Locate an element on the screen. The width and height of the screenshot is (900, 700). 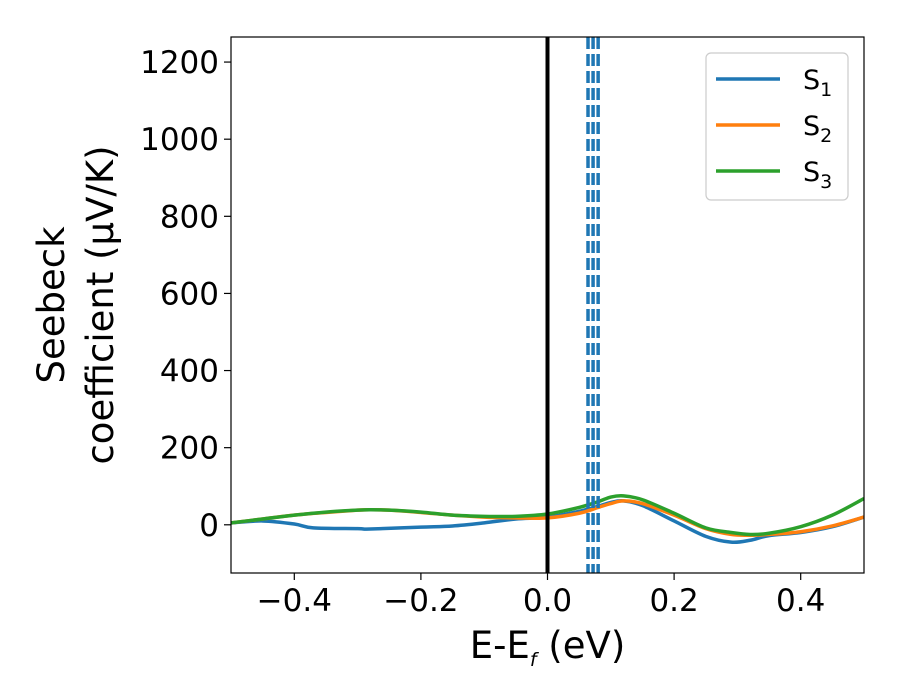
y-axis-label: Seebeck coefficient (μV/K) is located at coordinates (76, 304).